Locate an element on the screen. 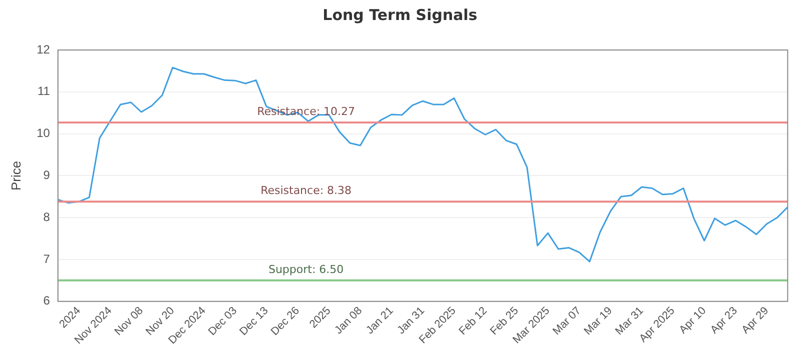 Image resolution: width=800 pixels, height=350 pixels. x-tick-label: Apr 23 is located at coordinates (724, 320).